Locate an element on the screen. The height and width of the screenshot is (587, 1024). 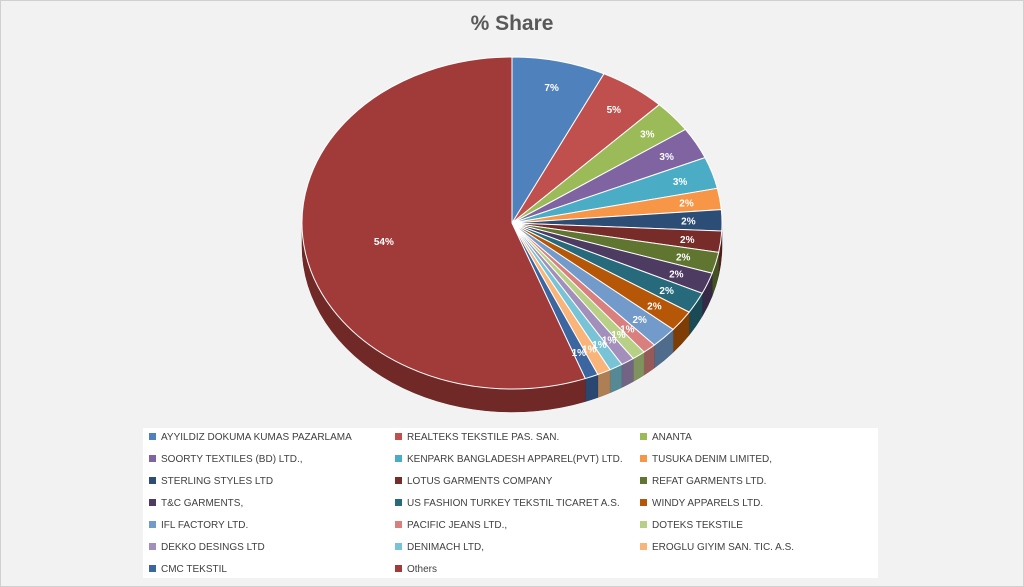
legend-swatch-eroglu-giyim-san-tic-a-s is located at coordinates (643, 546).